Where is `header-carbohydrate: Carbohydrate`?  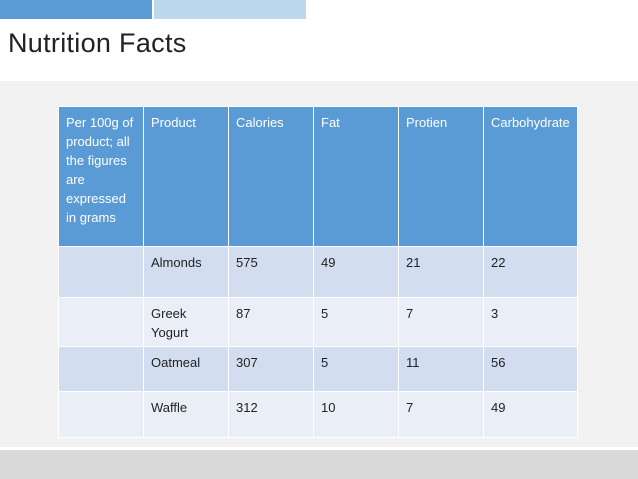
header-carbohydrate: Carbohydrate is located at coordinates (530, 176).